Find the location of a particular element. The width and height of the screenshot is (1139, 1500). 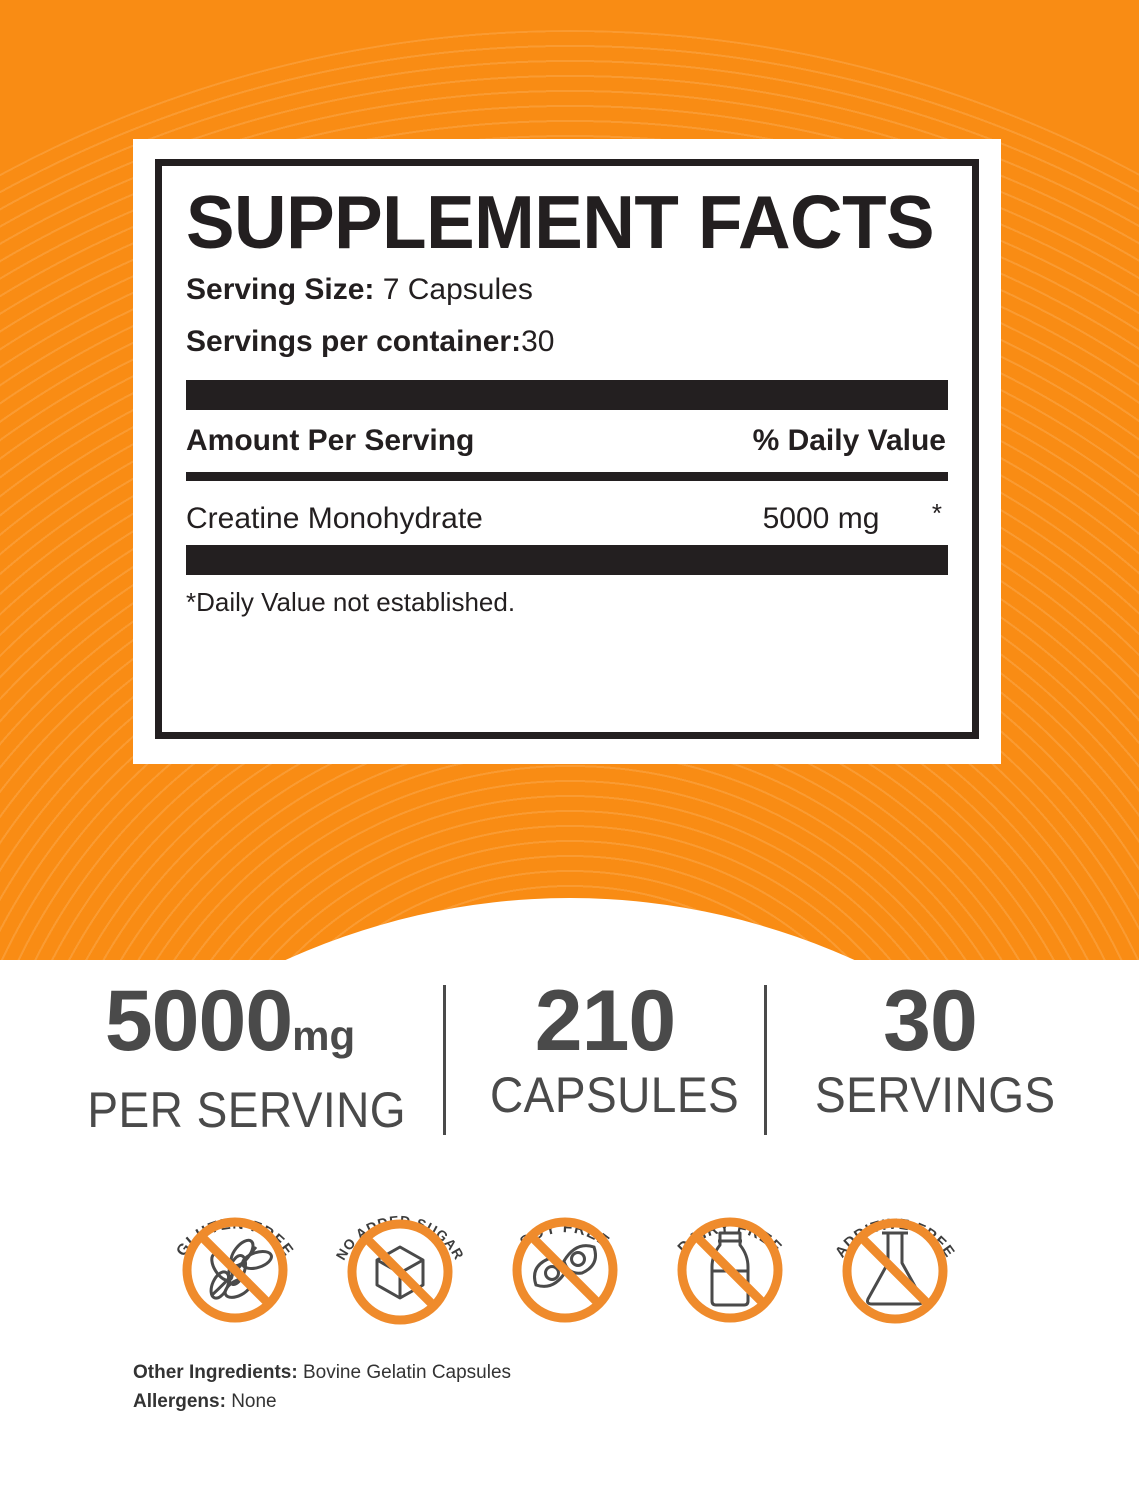

stat-servings-number: 30 is located at coordinates (930, 1021).